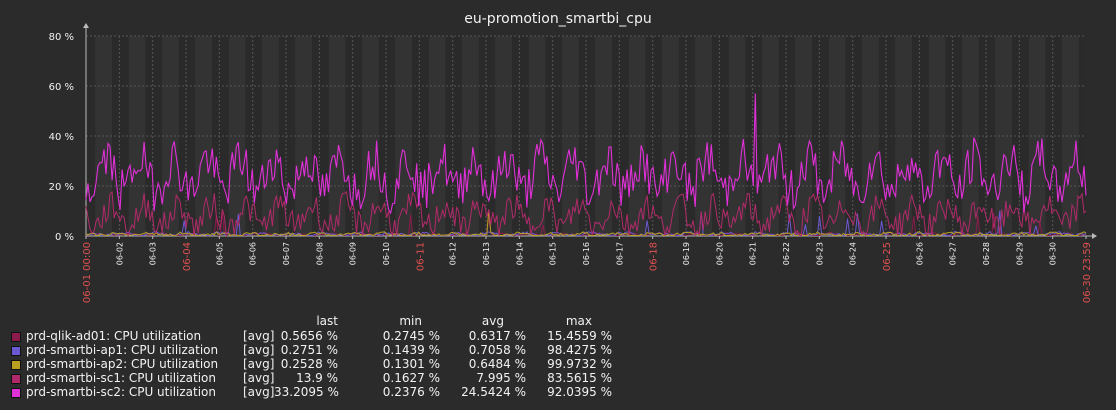 The height and width of the screenshot is (410, 1116). Describe the element at coordinates (309, 350) in the screenshot. I see `legend-last-value: 0.2751 %` at that location.